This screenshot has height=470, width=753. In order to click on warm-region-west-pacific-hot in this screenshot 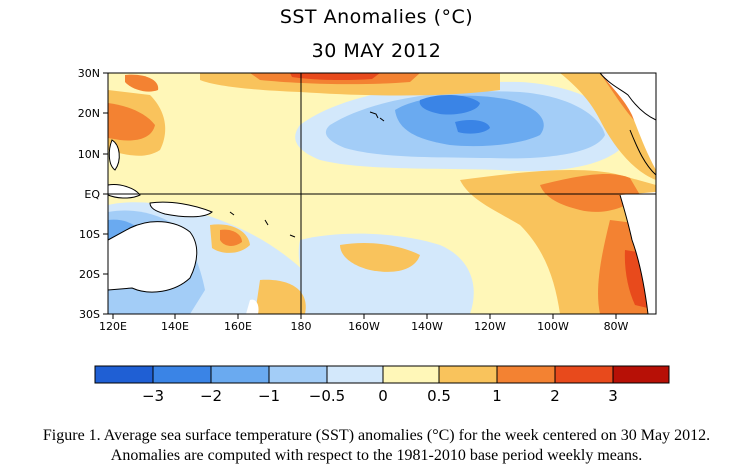, I will do `click(131, 122)`.